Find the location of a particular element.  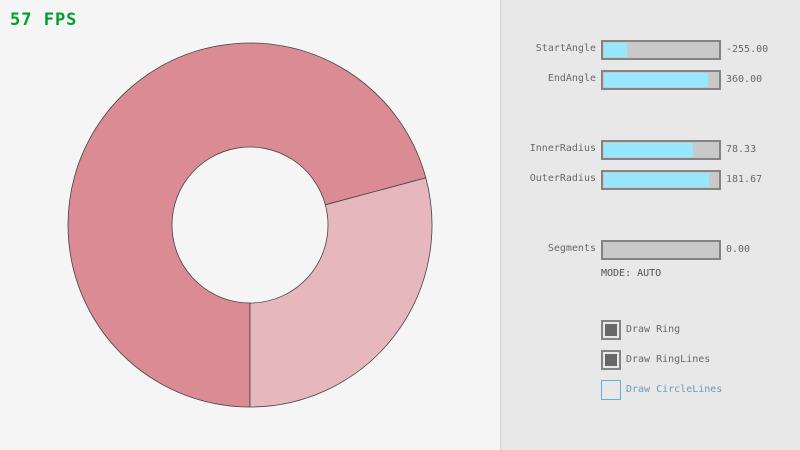

slider-value: 360.00 is located at coordinates (744, 79).